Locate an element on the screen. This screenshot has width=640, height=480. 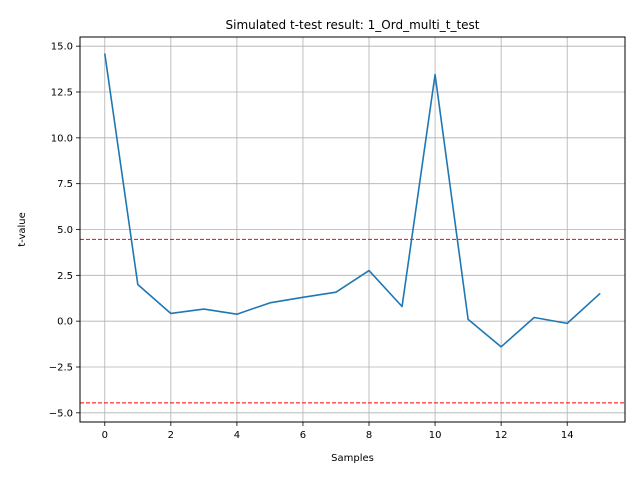
x-tick-label: 12 is located at coordinates (501, 435).